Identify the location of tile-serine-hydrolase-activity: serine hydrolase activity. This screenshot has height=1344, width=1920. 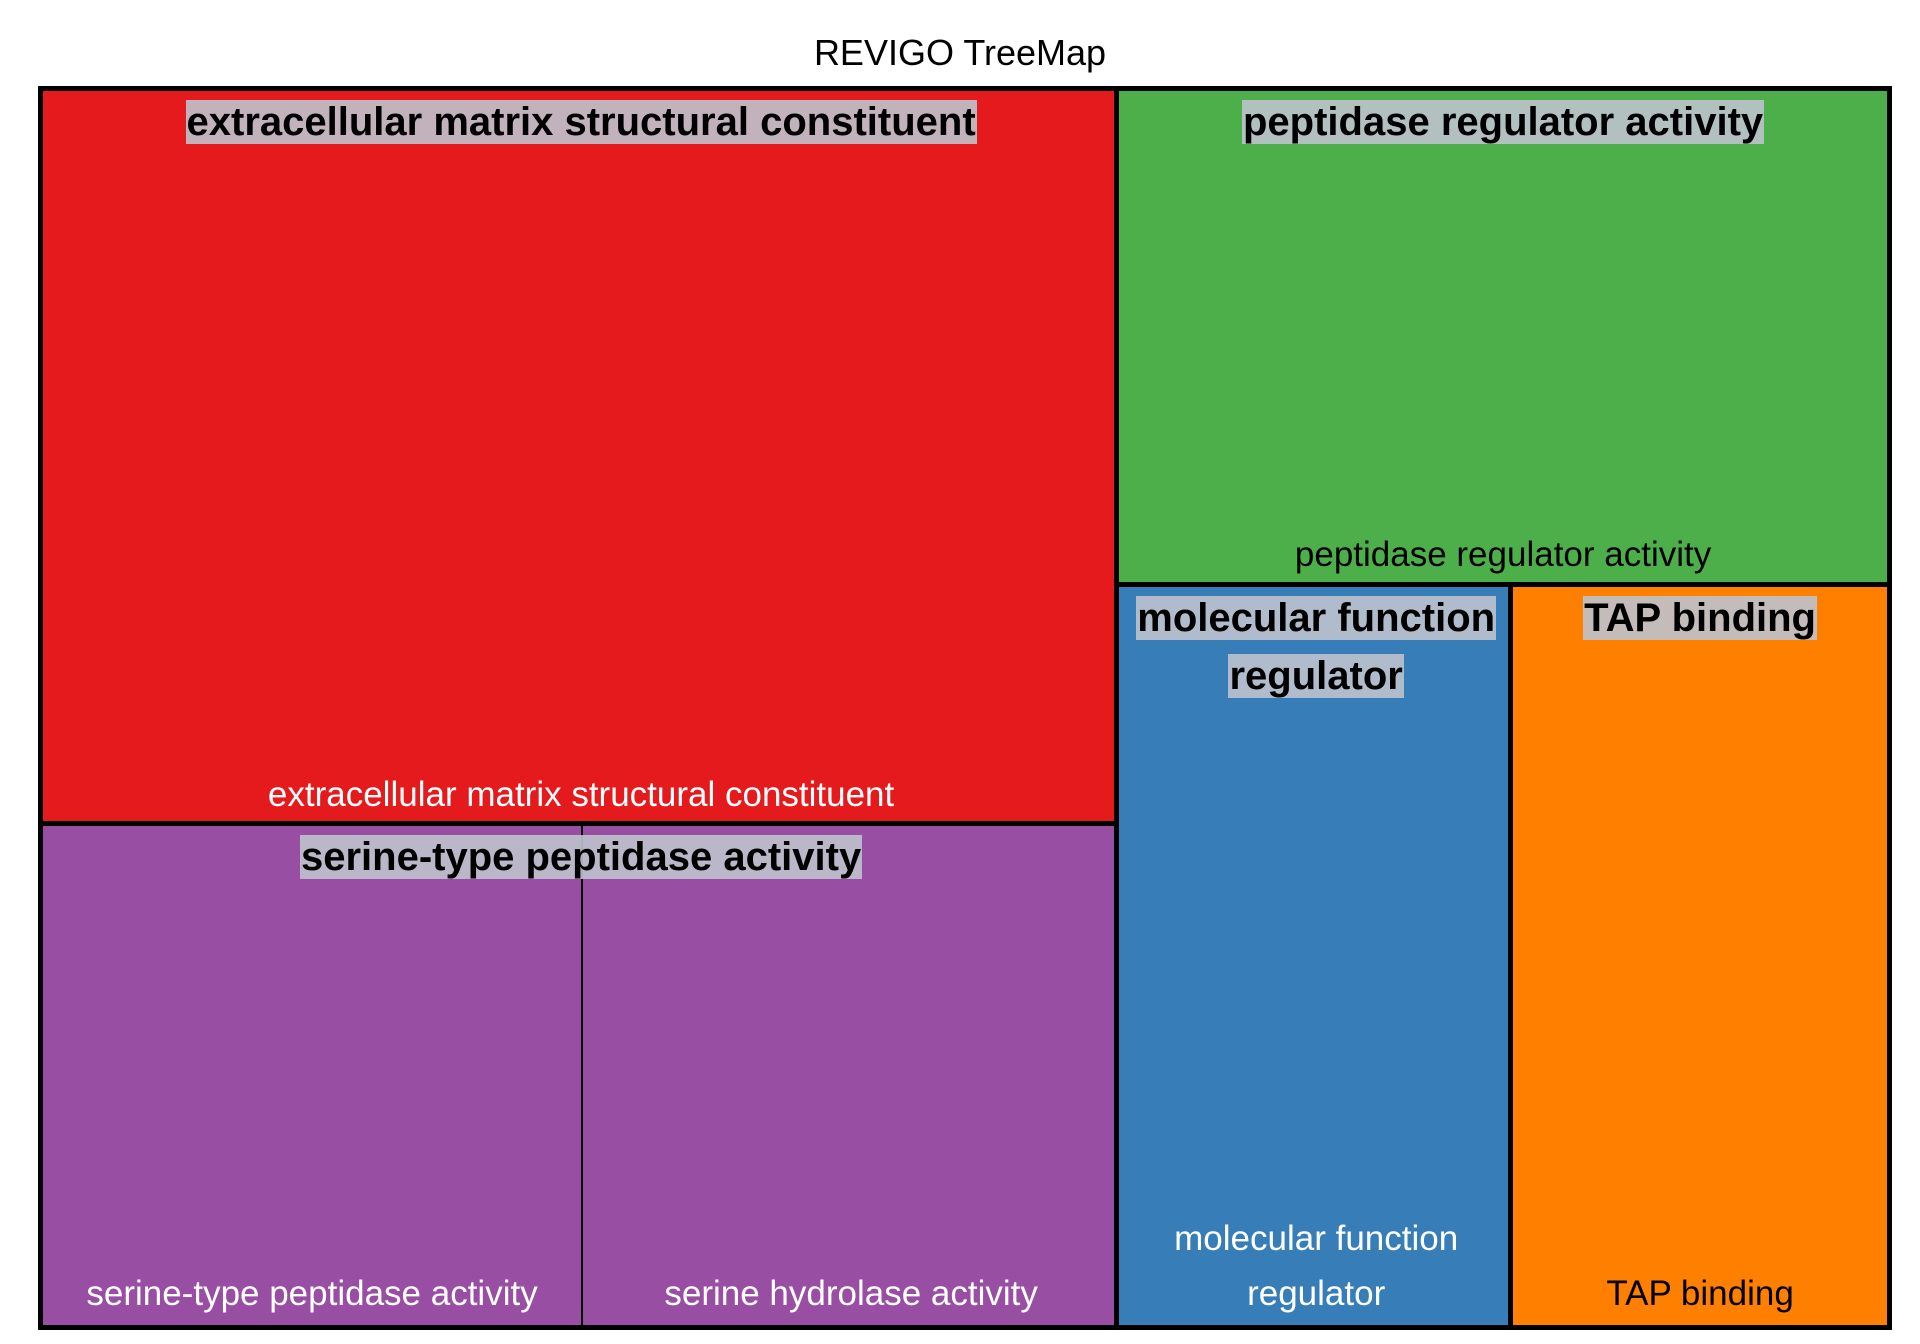
(850, 1075).